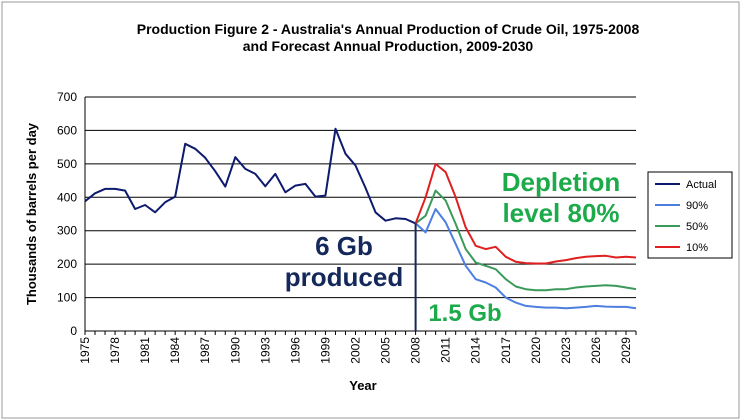  What do you see at coordinates (697, 227) in the screenshot?
I see `legend-label-50pct: 50%` at bounding box center [697, 227].